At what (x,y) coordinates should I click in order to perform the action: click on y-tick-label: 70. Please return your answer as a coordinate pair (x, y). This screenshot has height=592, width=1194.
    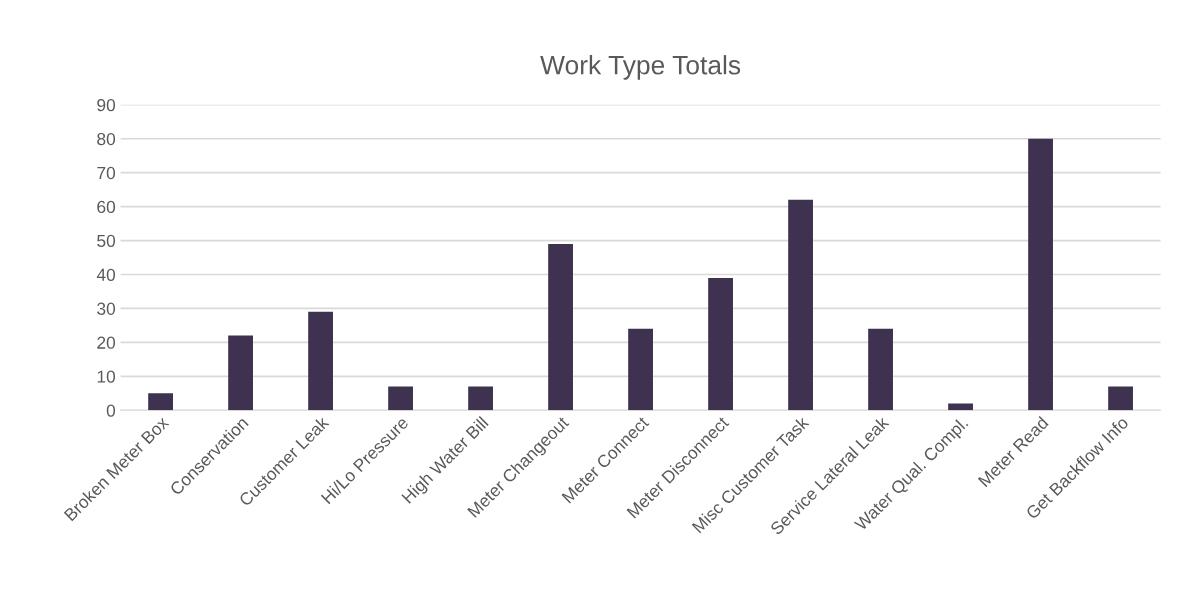
    Looking at the image, I should click on (106, 173).